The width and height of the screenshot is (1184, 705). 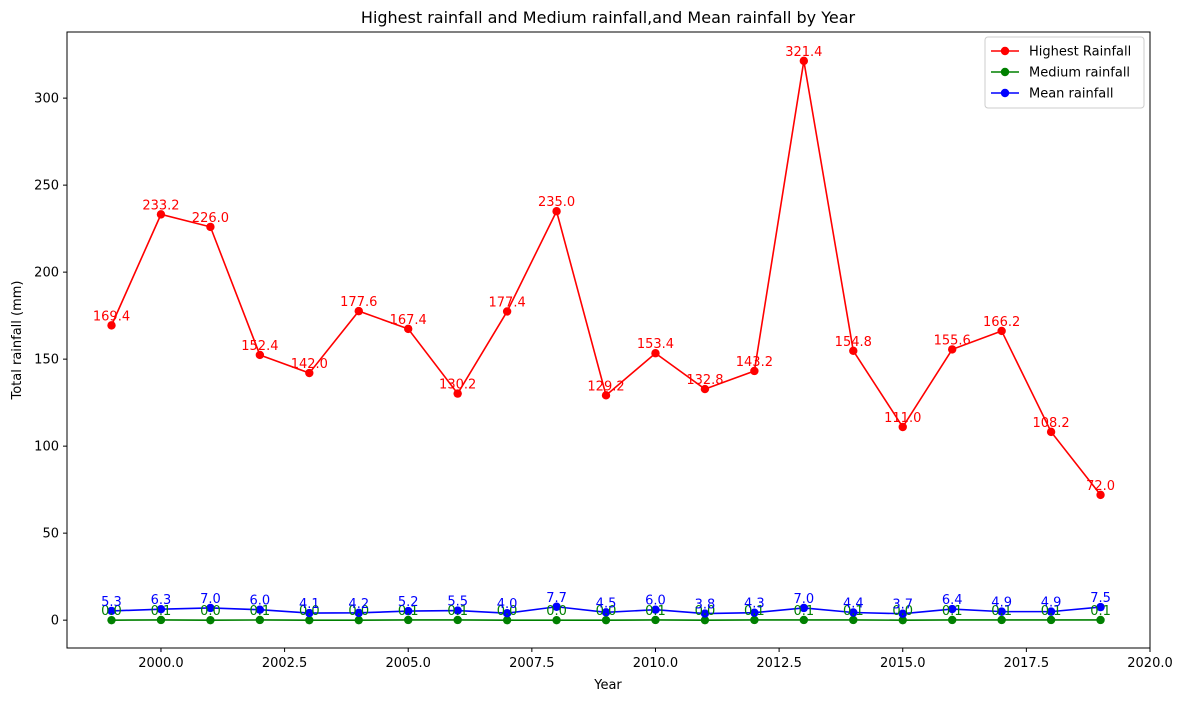 What do you see at coordinates (1005, 72) in the screenshot?
I see `legend-medium-rainfall-swatch-marker` at bounding box center [1005, 72].